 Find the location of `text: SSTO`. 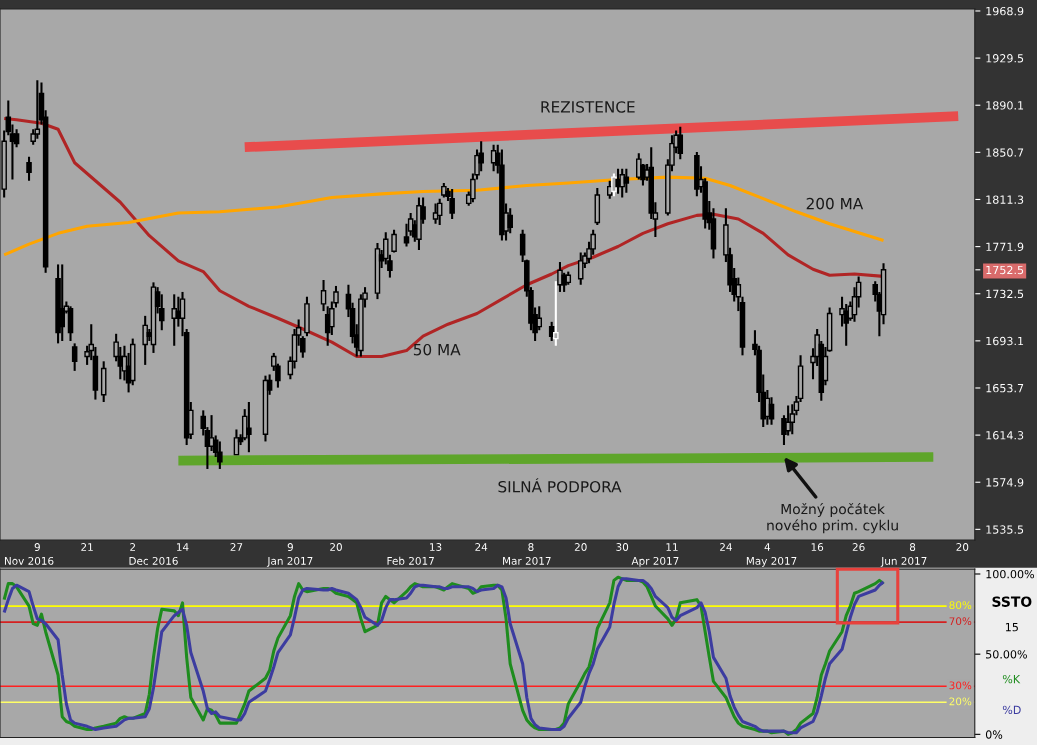

text: SSTO is located at coordinates (1012, 601).